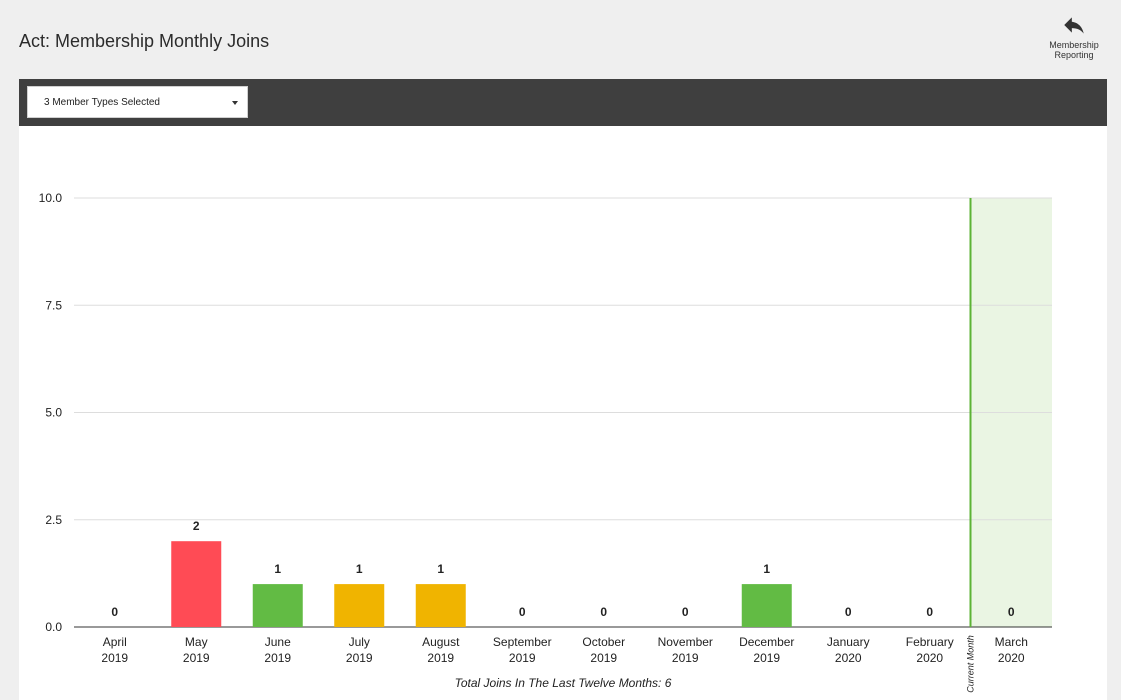 This screenshot has width=1121, height=700. I want to click on bar-value-label: 2, so click(196, 526).